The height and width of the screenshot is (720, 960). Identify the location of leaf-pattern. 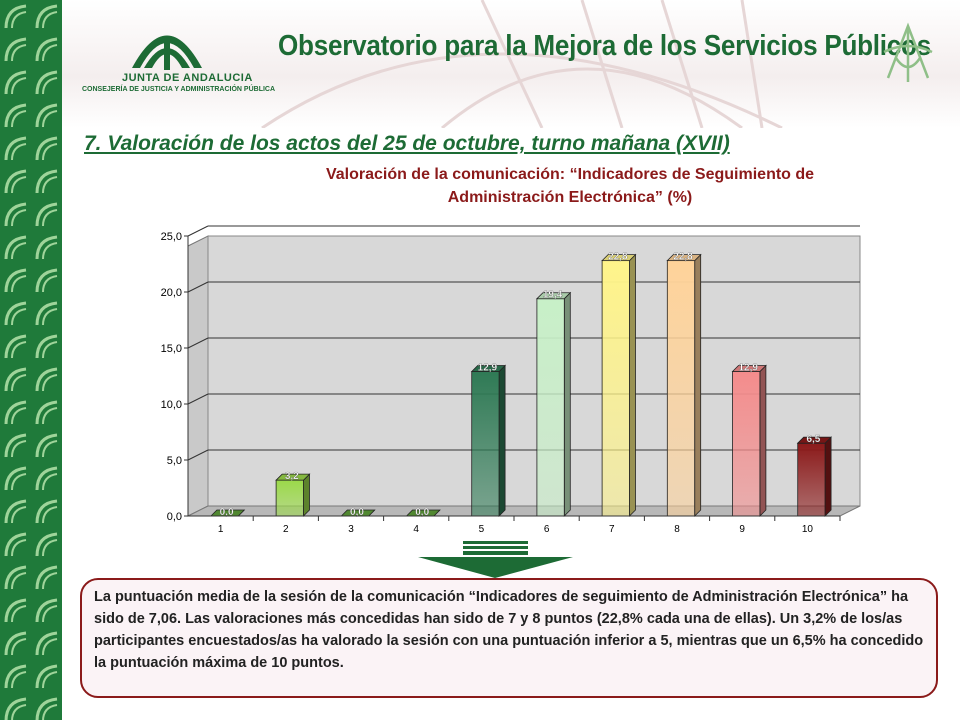
(31, 360).